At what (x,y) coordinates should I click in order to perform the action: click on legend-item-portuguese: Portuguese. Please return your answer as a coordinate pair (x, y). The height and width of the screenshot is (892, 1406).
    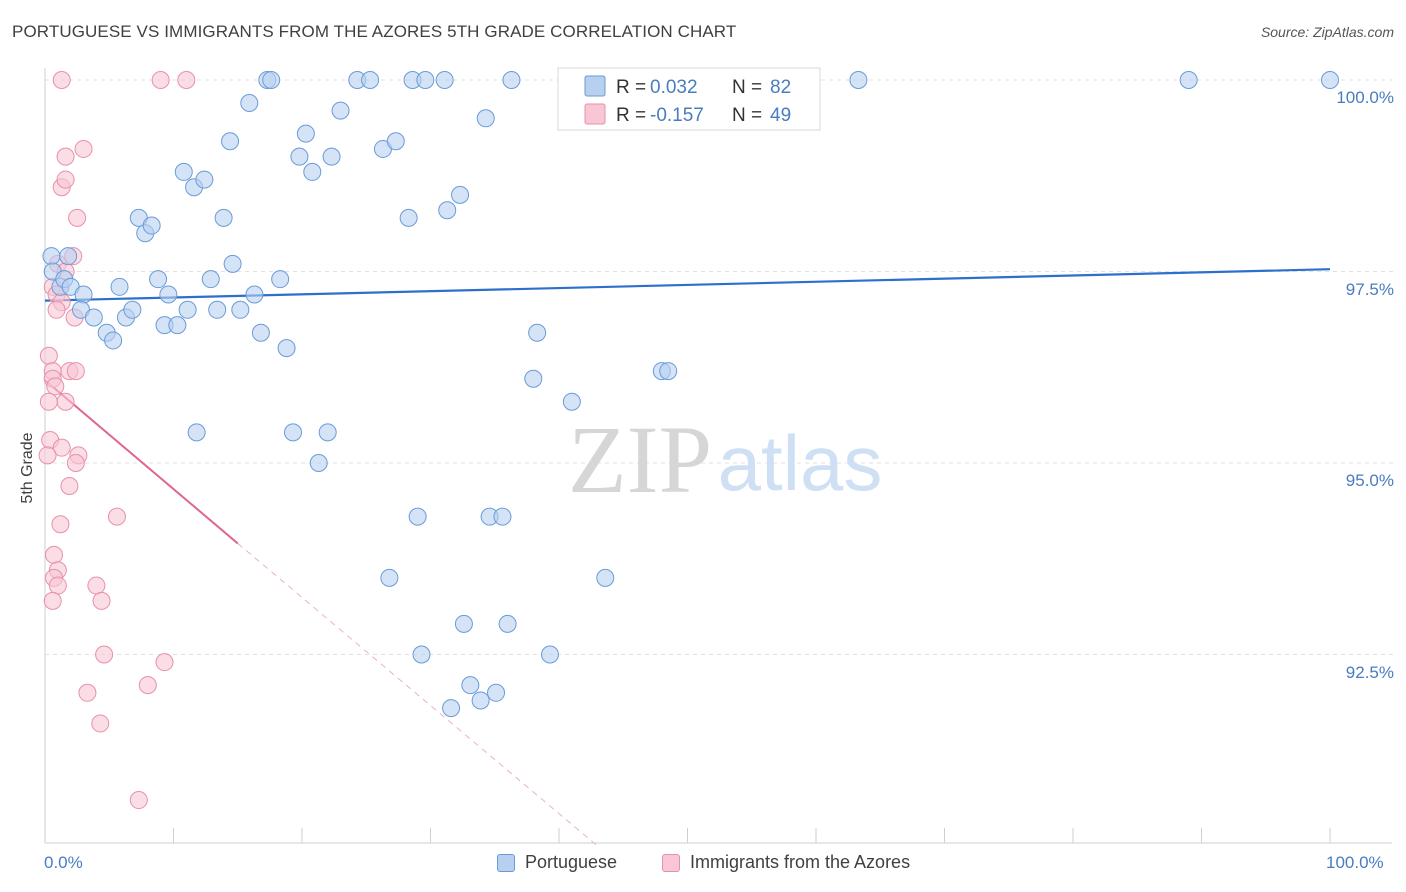
    Looking at the image, I should click on (557, 862).